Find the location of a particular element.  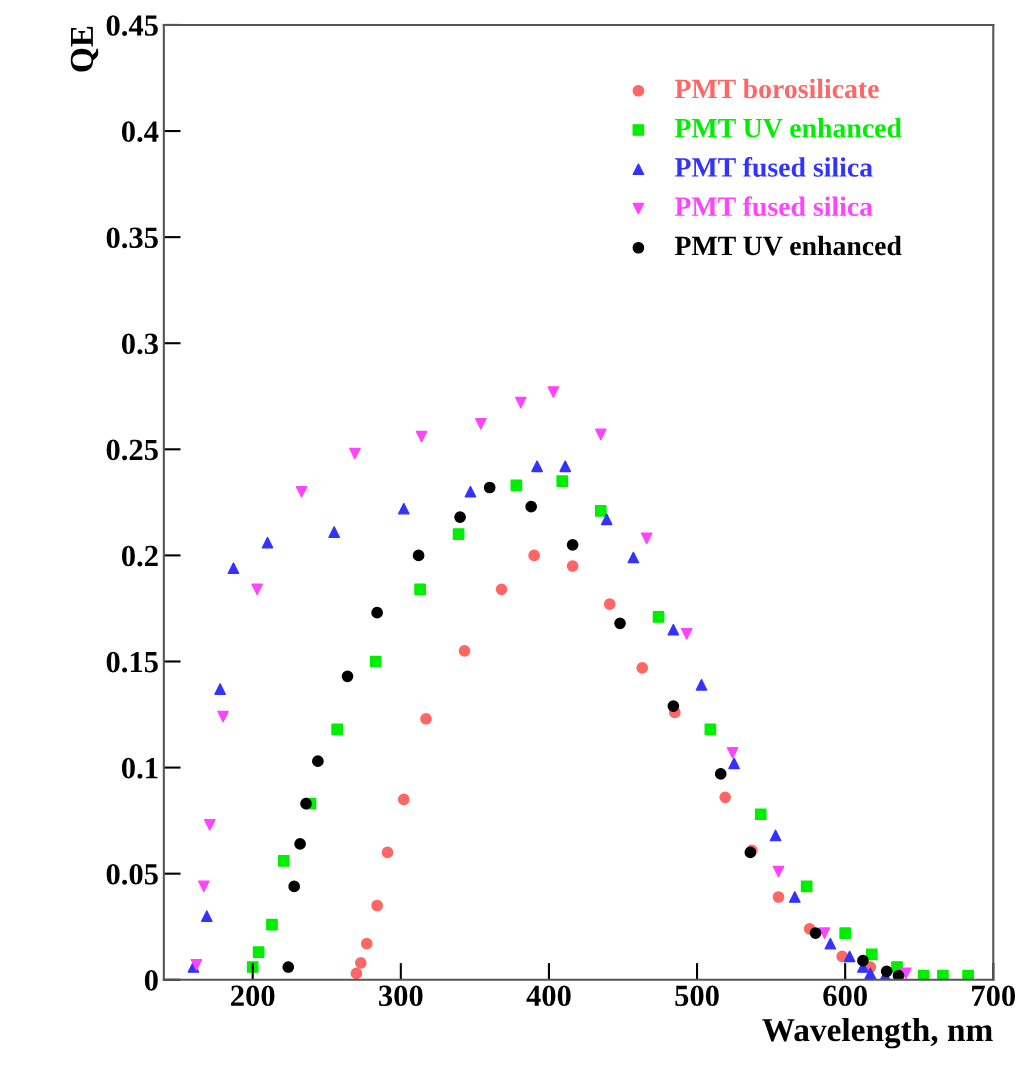

y-tick-label: 0.2 is located at coordinates (139, 556).